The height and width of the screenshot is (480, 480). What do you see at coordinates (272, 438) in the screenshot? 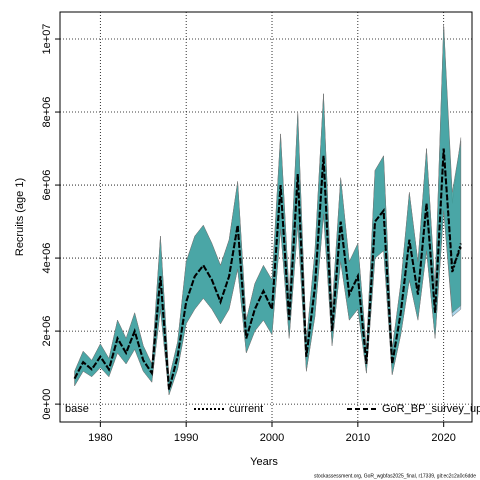
I see `x-tick-label: 2000` at bounding box center [272, 438].